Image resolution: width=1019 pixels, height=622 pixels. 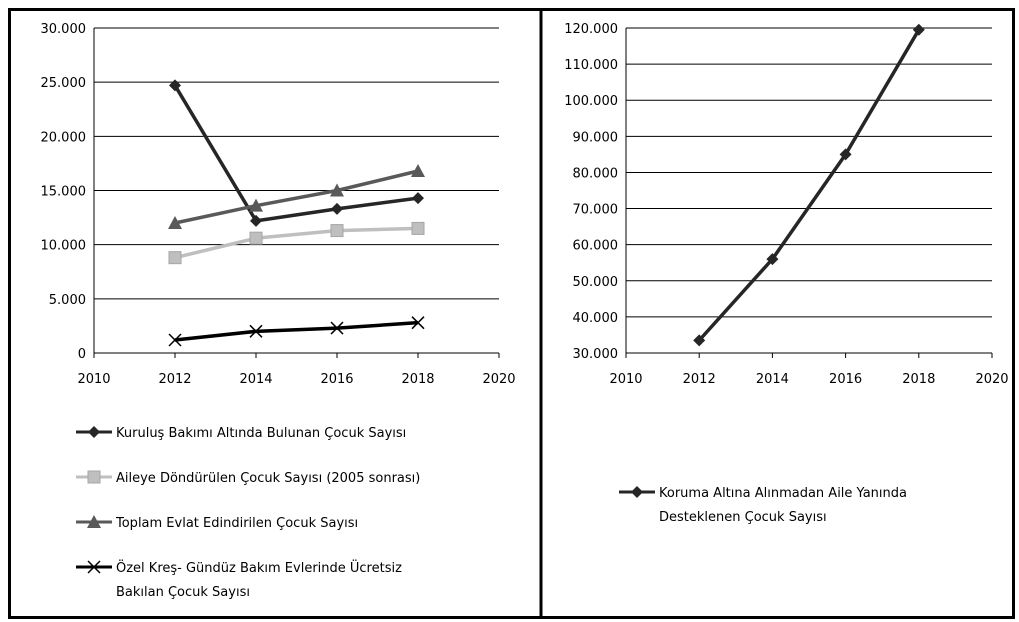 What do you see at coordinates (596, 318) in the screenshot?
I see `y-tick-label: 40.000` at bounding box center [596, 318].